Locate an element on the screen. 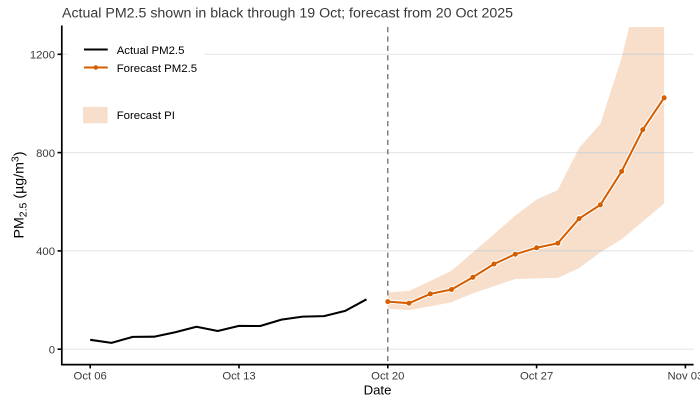  svg-text: Forecast PM2.5 is located at coordinates (157, 69).